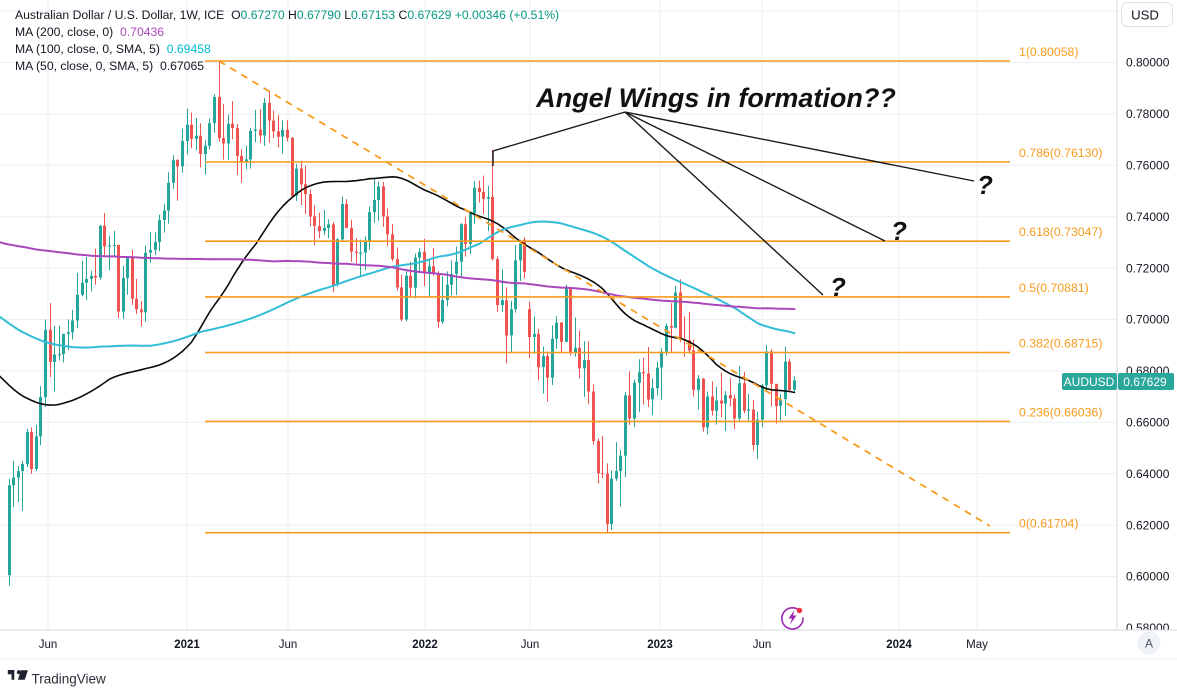 The image size is (1177, 692). Describe the element at coordinates (1060, 232) in the screenshot. I see `svg-text: 0.618(0.73047)` at that location.